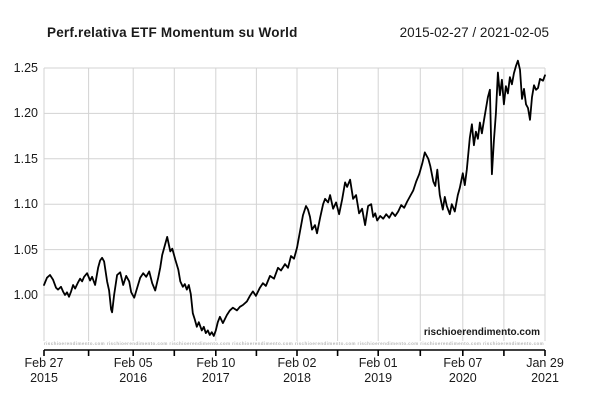 The height and width of the screenshot is (400, 600). Describe the element at coordinates (481, 332) in the screenshot. I see `watermark-text: rischioerendimento.com` at that location.